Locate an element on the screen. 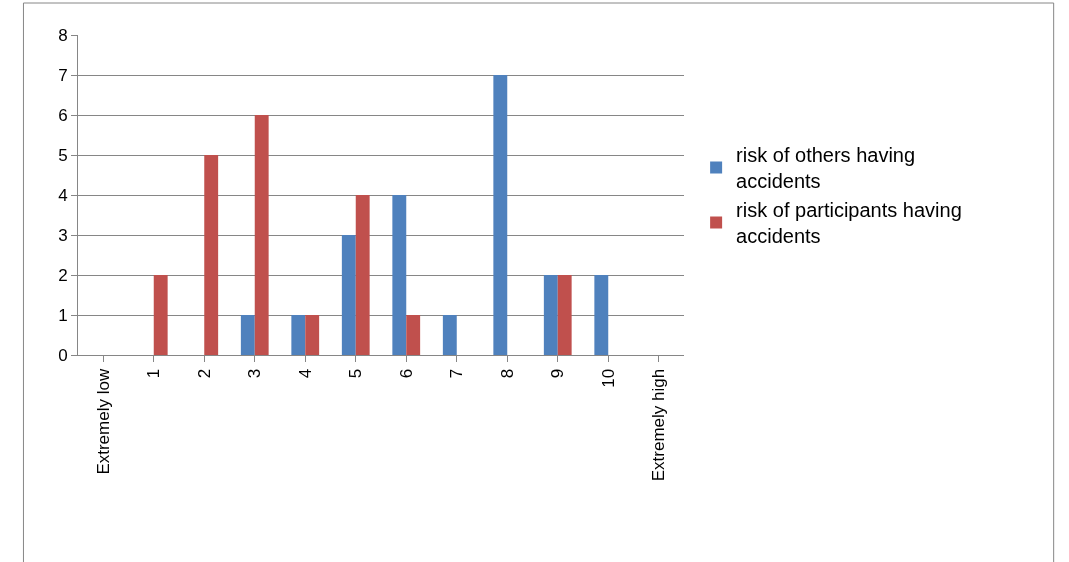 The width and height of the screenshot is (1069, 562). y-tick-label: 8 is located at coordinates (63, 35).